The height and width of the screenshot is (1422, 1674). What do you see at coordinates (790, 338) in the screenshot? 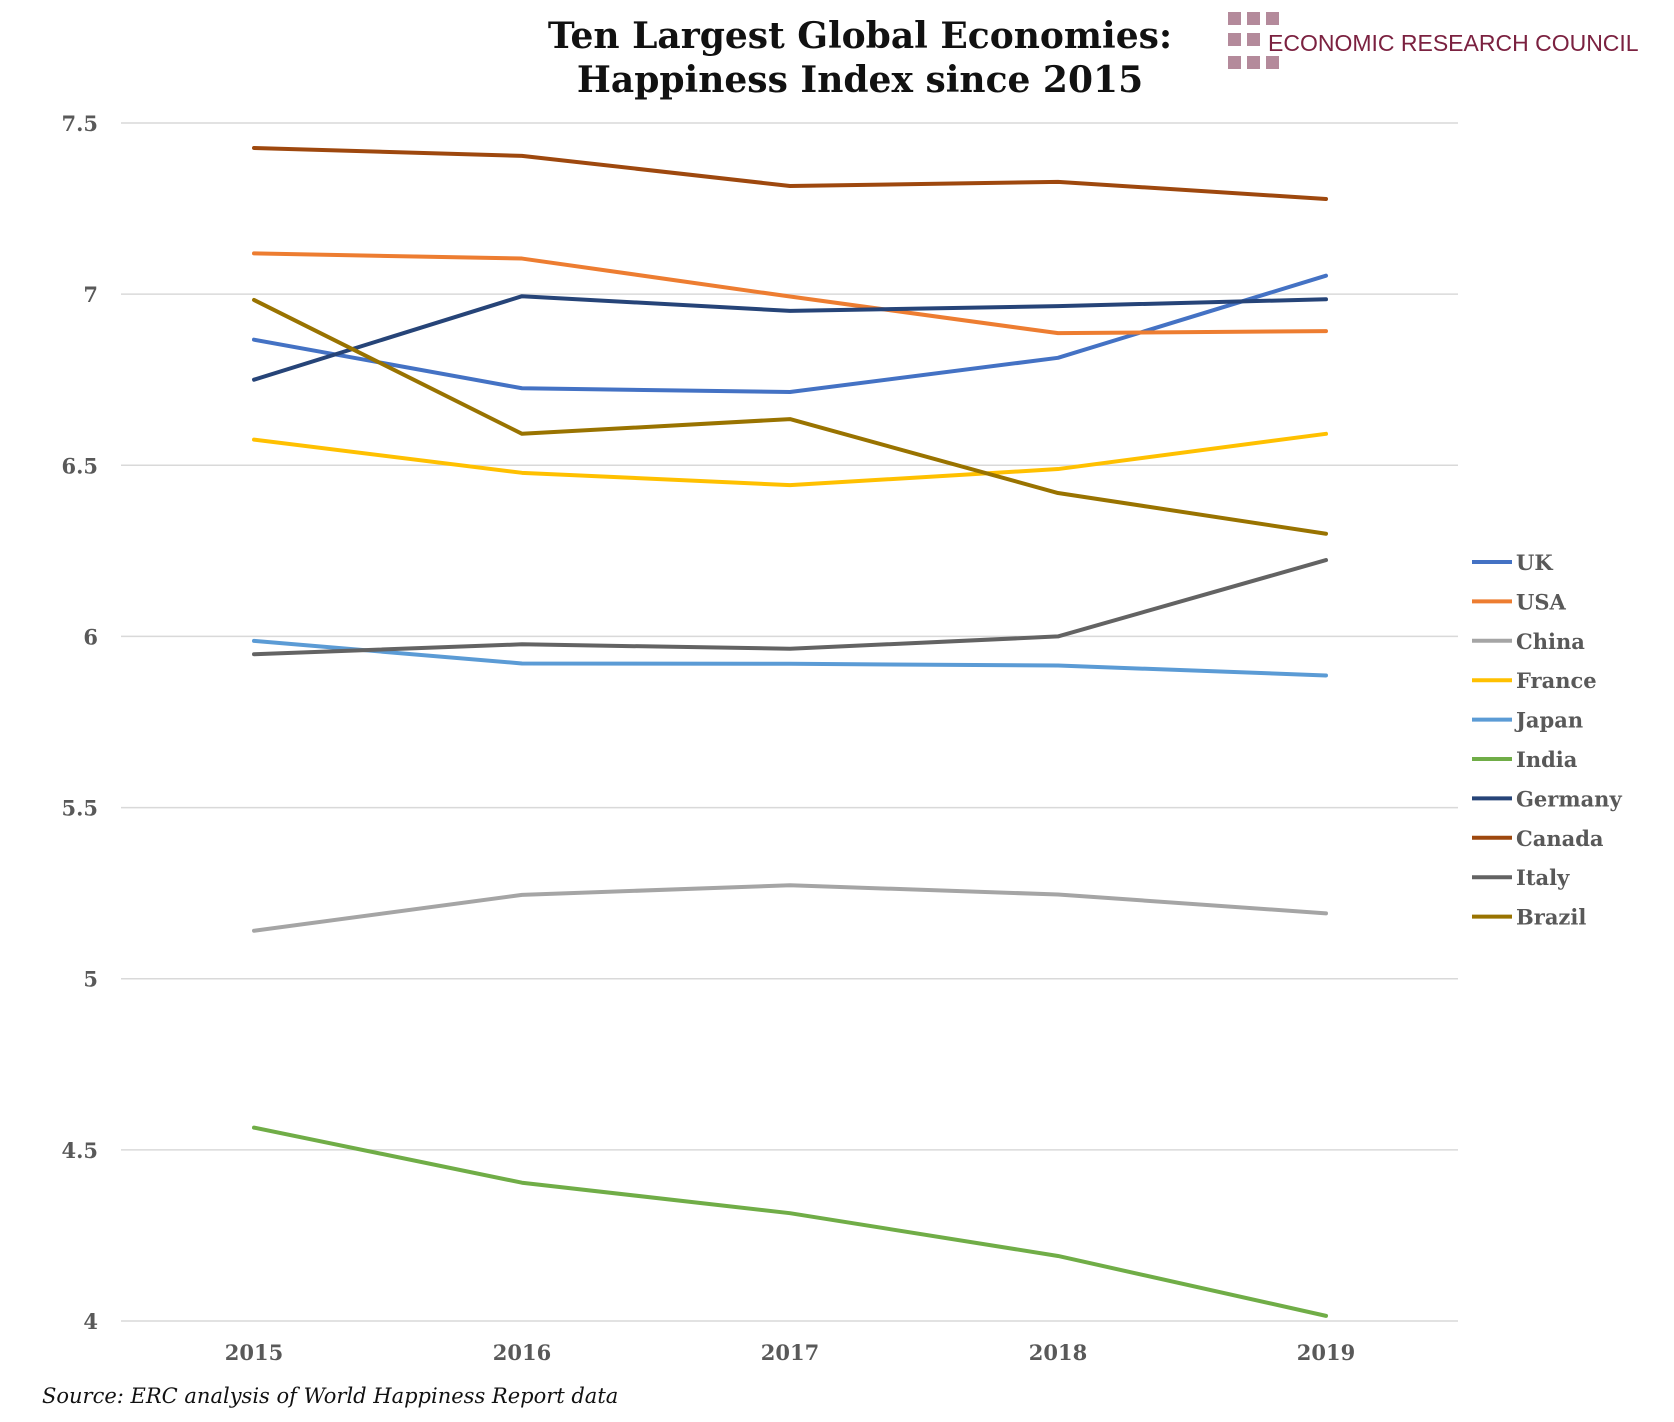
I see `series-line-germany` at bounding box center [790, 338].